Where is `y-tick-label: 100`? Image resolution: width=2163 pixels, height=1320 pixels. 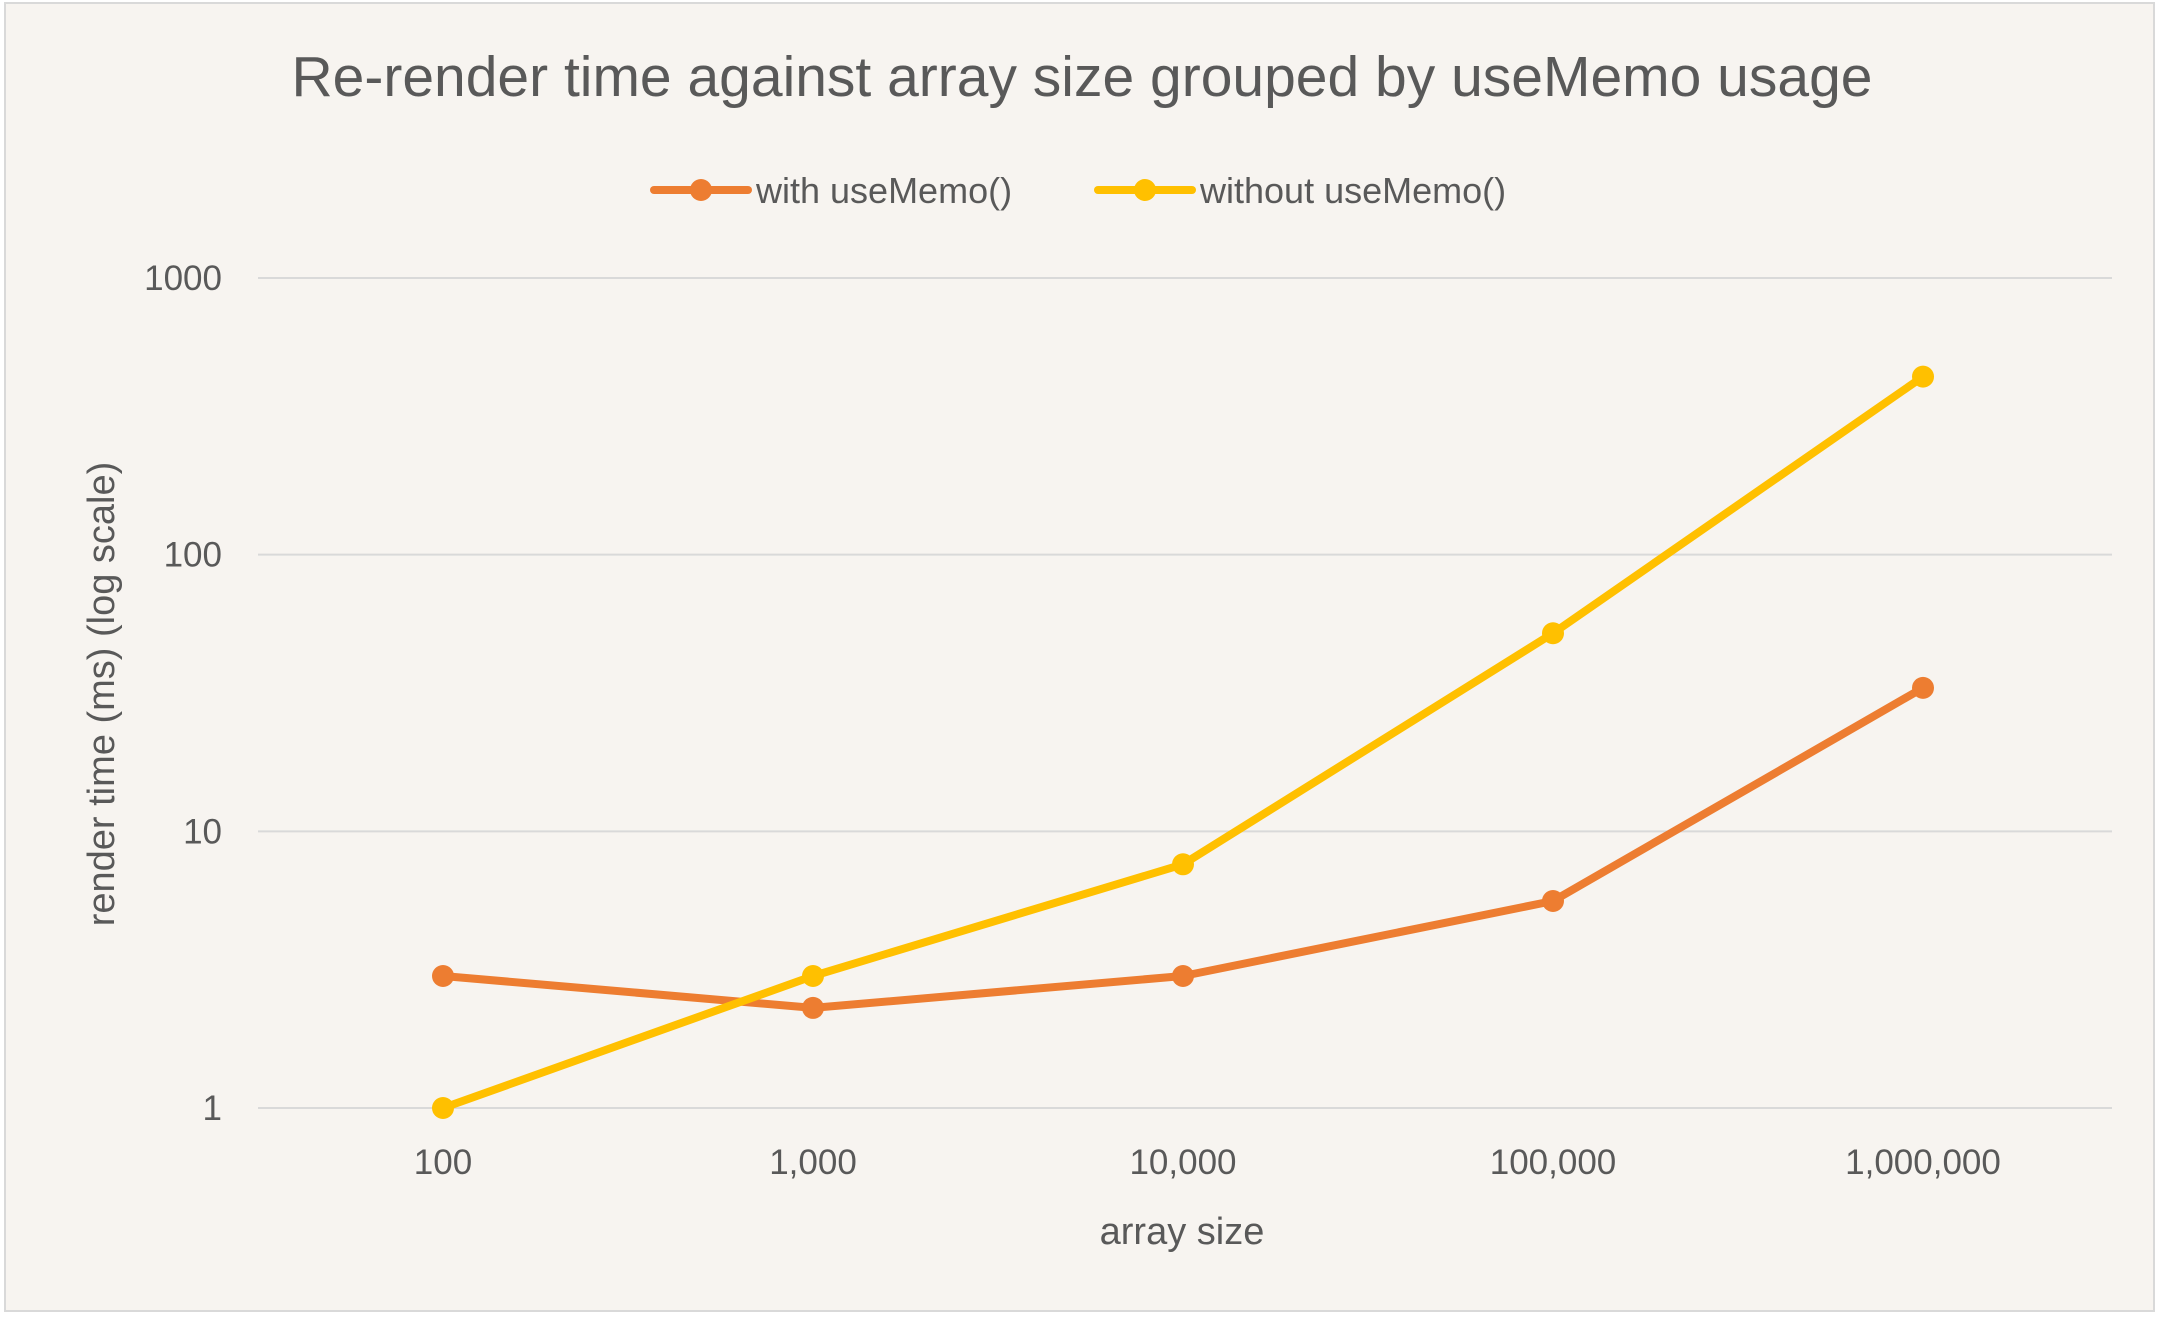 y-tick-label: 100 is located at coordinates (193, 555).